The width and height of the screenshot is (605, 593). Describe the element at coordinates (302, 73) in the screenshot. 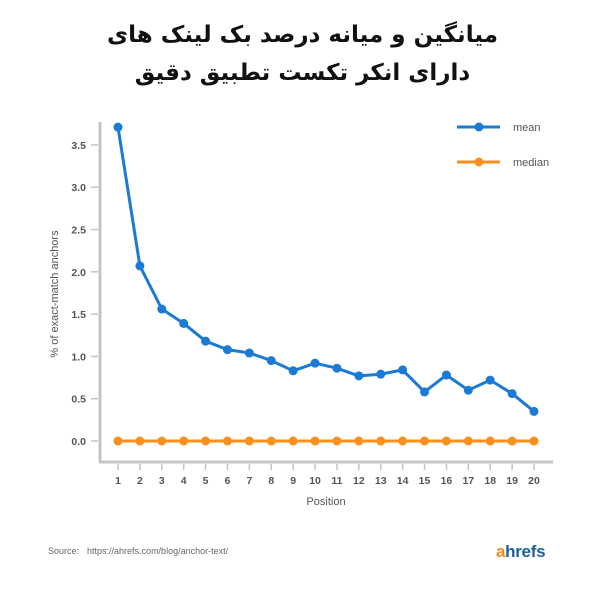

I see `chart-title-line-2: دارای انکر تکست تطبیق دقیق` at that location.